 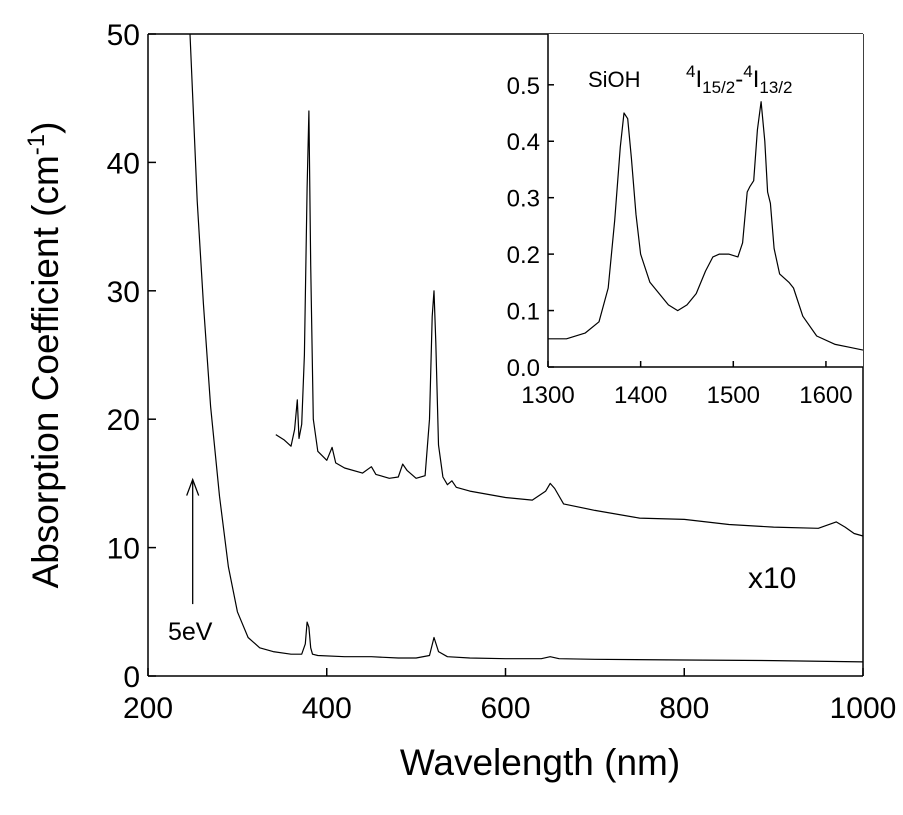 I want to click on inset-series, so click(x=706, y=226).